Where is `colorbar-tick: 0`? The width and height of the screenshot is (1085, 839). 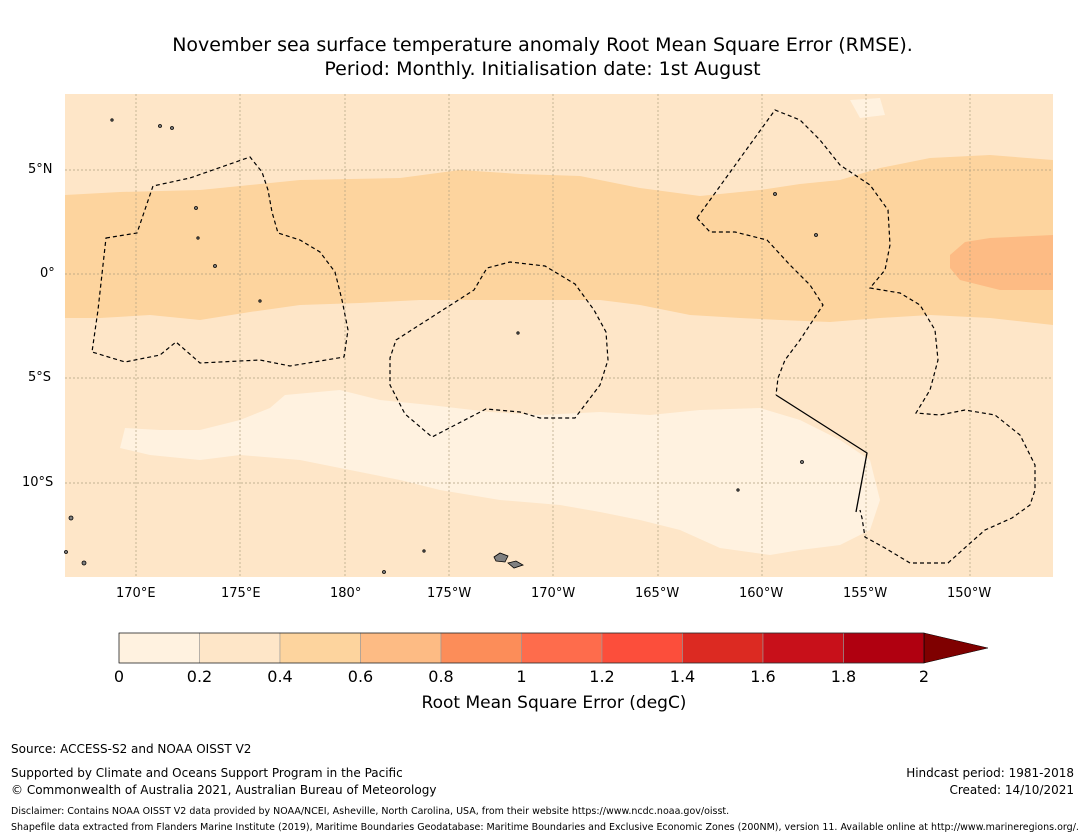 colorbar-tick: 0 is located at coordinates (119, 676).